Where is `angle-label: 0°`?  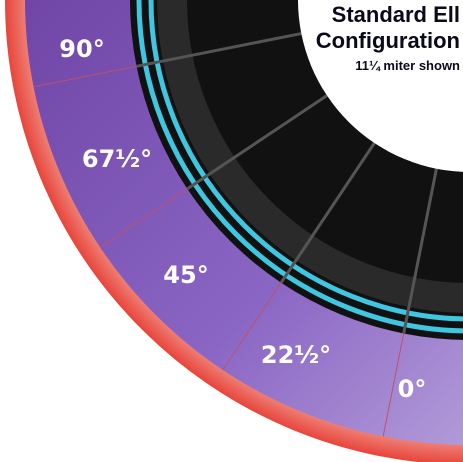
angle-label: 0° is located at coordinates (412, 389).